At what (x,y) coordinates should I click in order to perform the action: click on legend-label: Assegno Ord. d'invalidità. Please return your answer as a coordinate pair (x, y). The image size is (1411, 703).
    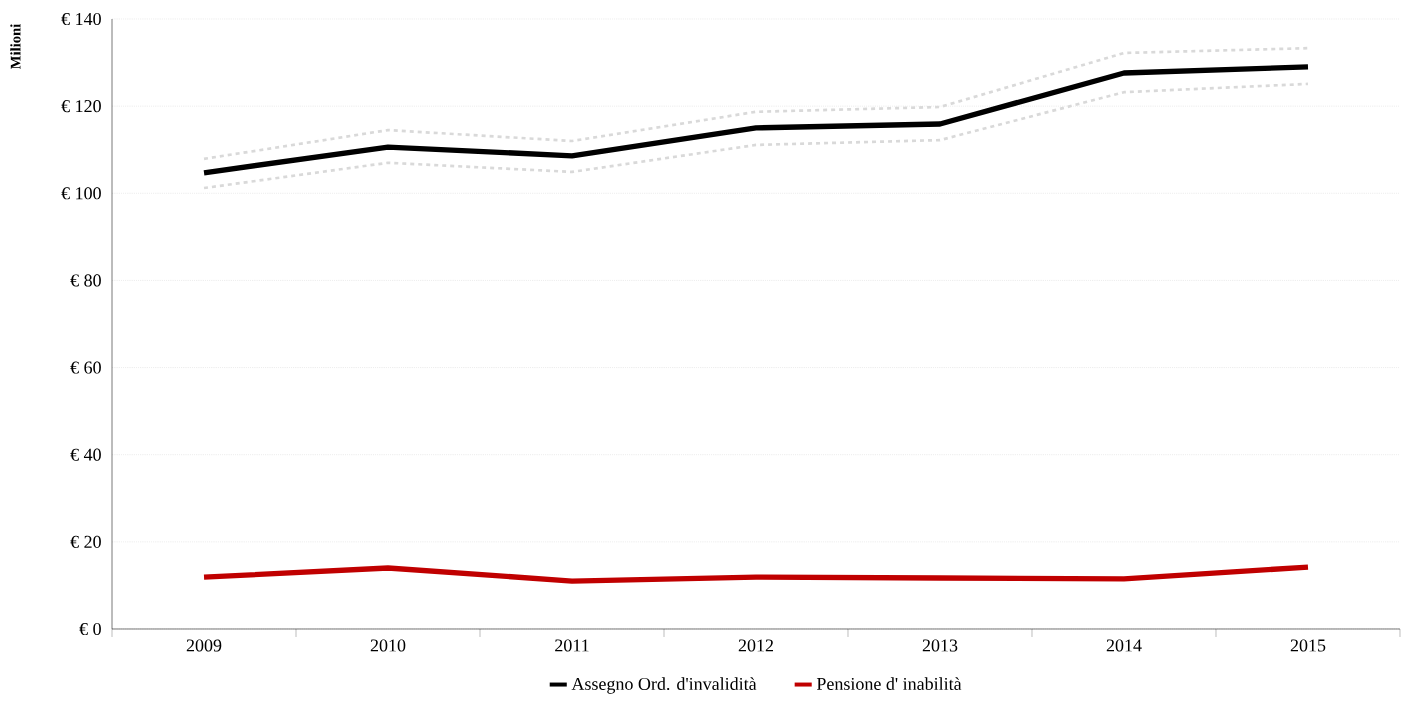
    Looking at the image, I should click on (664, 685).